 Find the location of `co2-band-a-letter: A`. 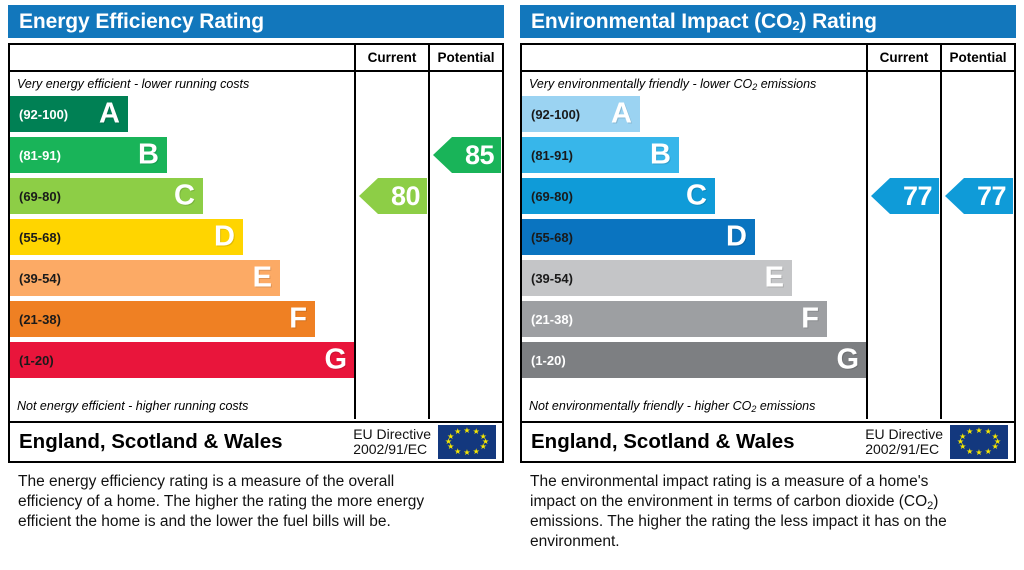

co2-band-a-letter: A is located at coordinates (621, 113).